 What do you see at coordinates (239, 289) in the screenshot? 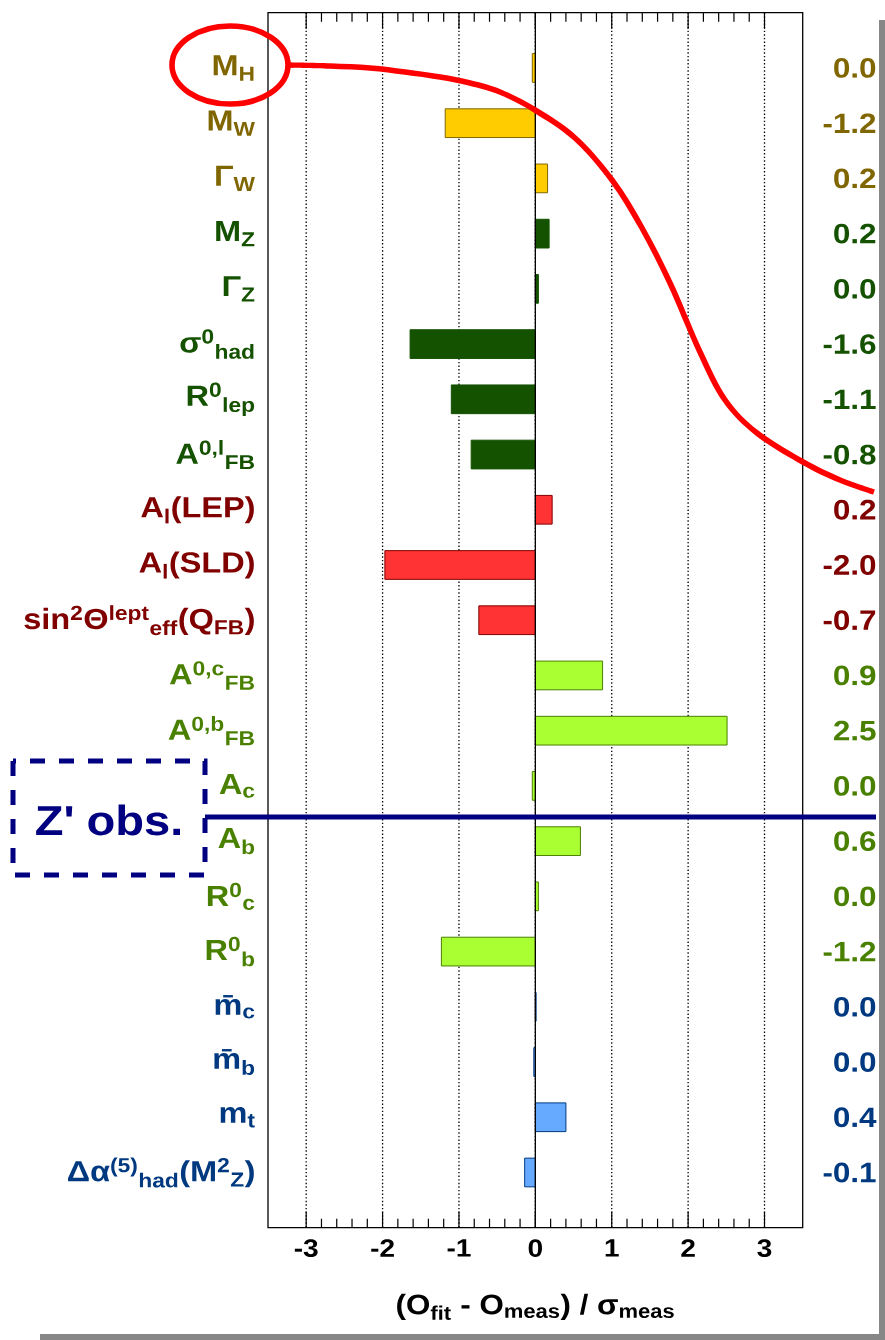
I see `y-tick-label: Γ$_{Z}$` at bounding box center [239, 289].